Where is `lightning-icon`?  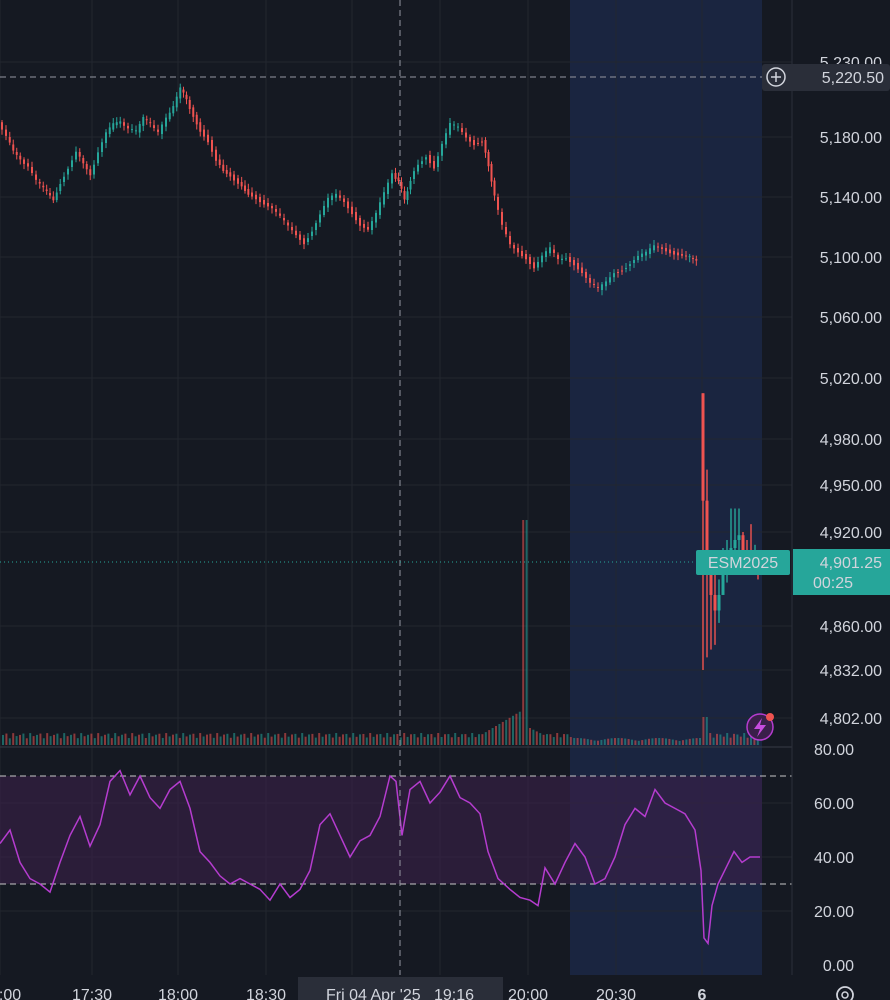
lightning-icon is located at coordinates (760, 727).